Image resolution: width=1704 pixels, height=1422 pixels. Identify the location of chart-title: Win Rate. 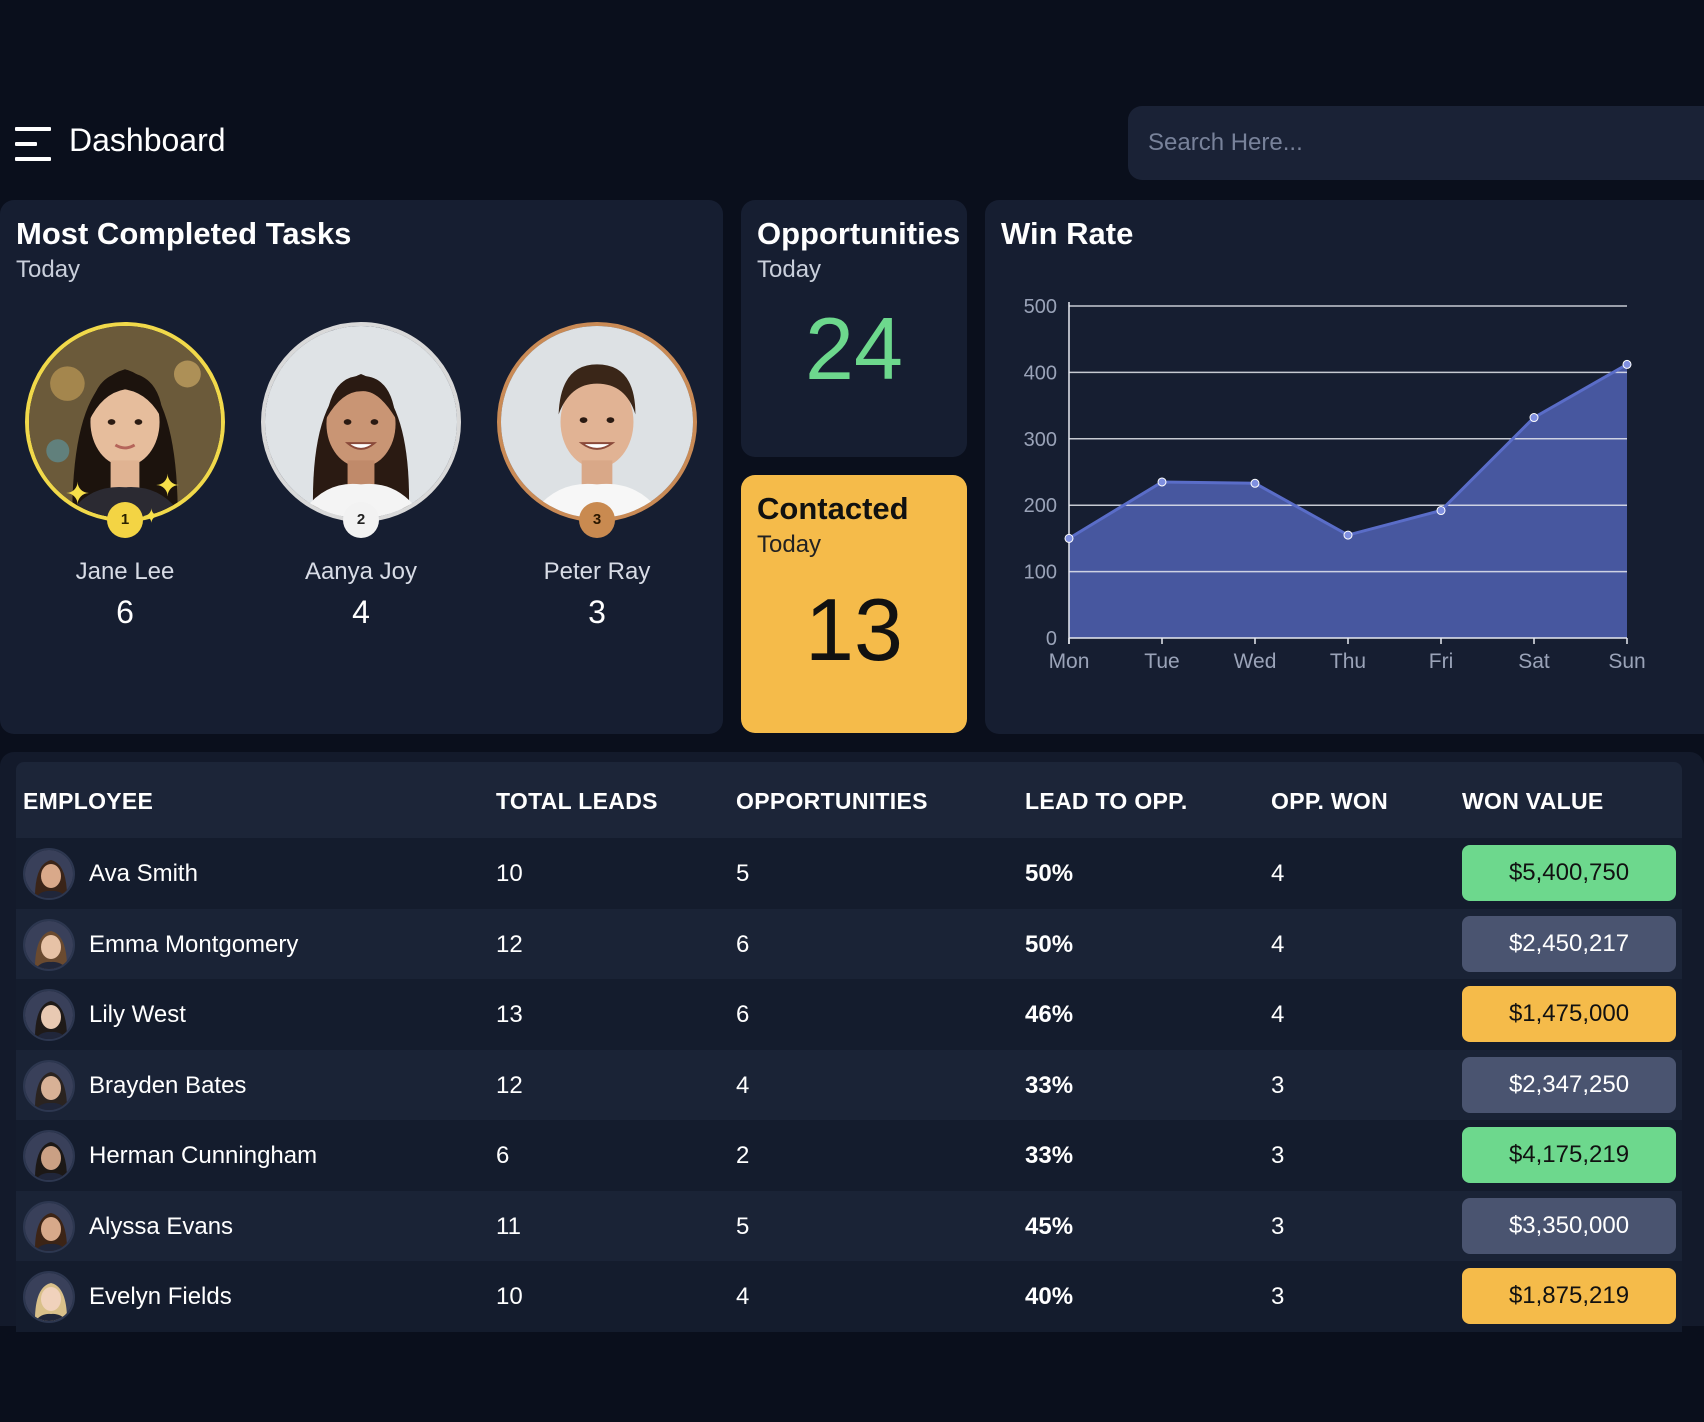
(1067, 233).